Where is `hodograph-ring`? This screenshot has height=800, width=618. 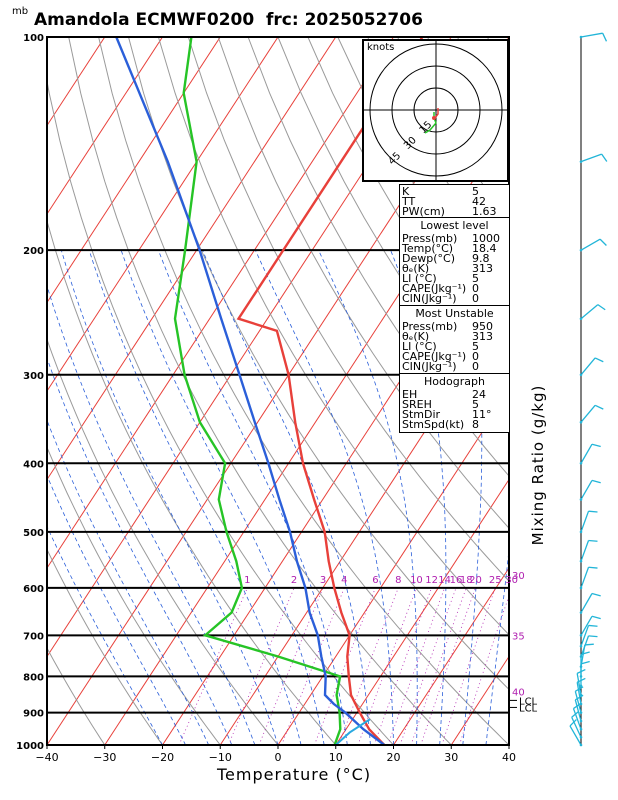 hodograph-ring is located at coordinates (436, 110).